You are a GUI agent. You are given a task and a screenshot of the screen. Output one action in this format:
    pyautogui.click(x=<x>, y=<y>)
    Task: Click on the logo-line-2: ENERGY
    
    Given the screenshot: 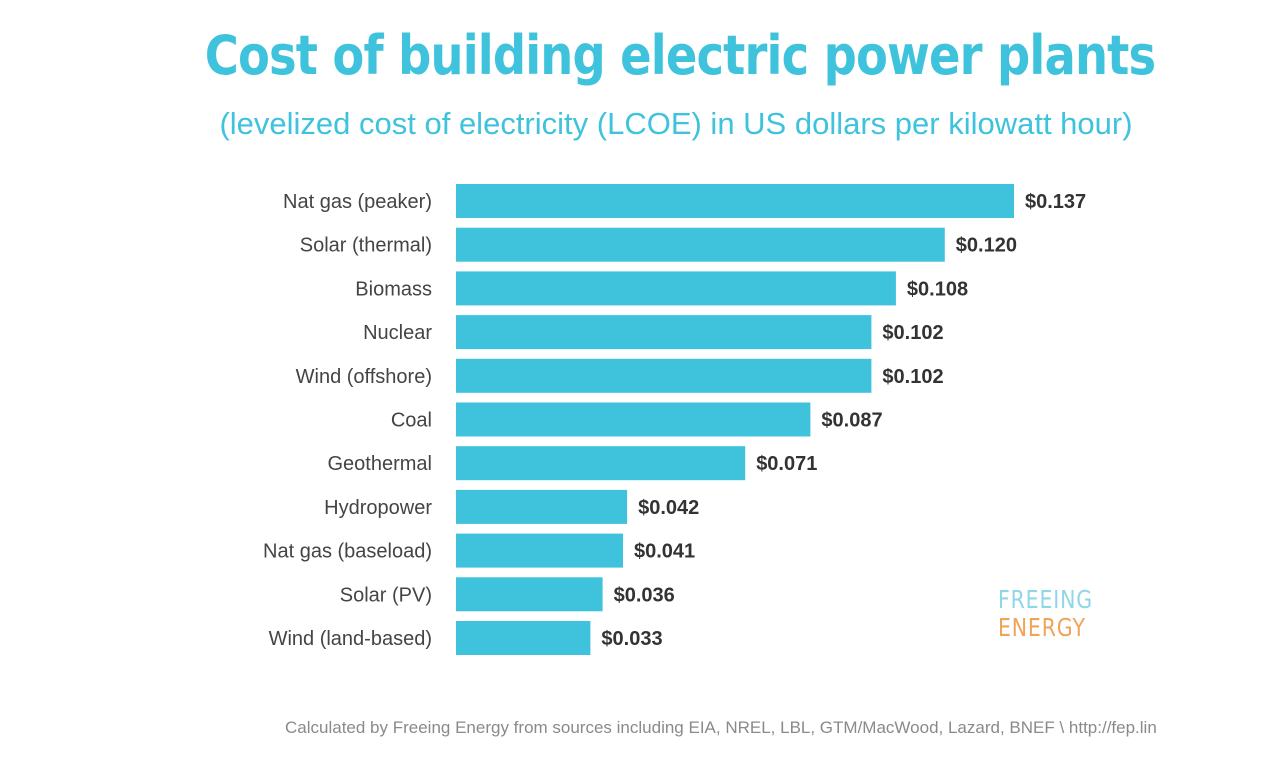 What is the action you would take?
    pyautogui.click(x=1042, y=627)
    